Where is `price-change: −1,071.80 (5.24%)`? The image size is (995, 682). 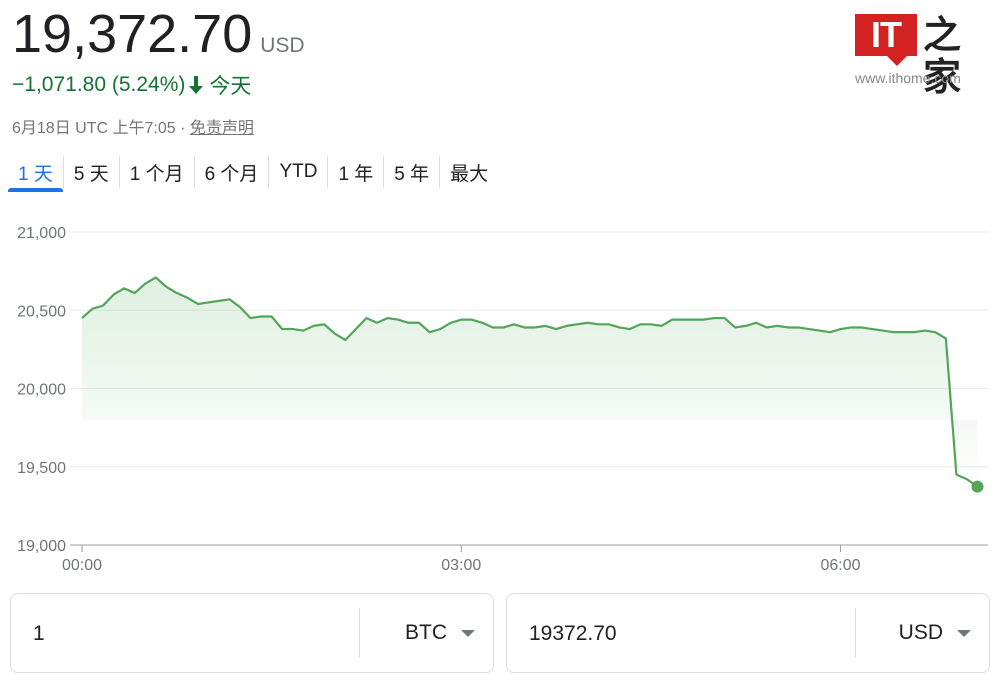
price-change: −1,071.80 (5.24%) is located at coordinates (99, 84).